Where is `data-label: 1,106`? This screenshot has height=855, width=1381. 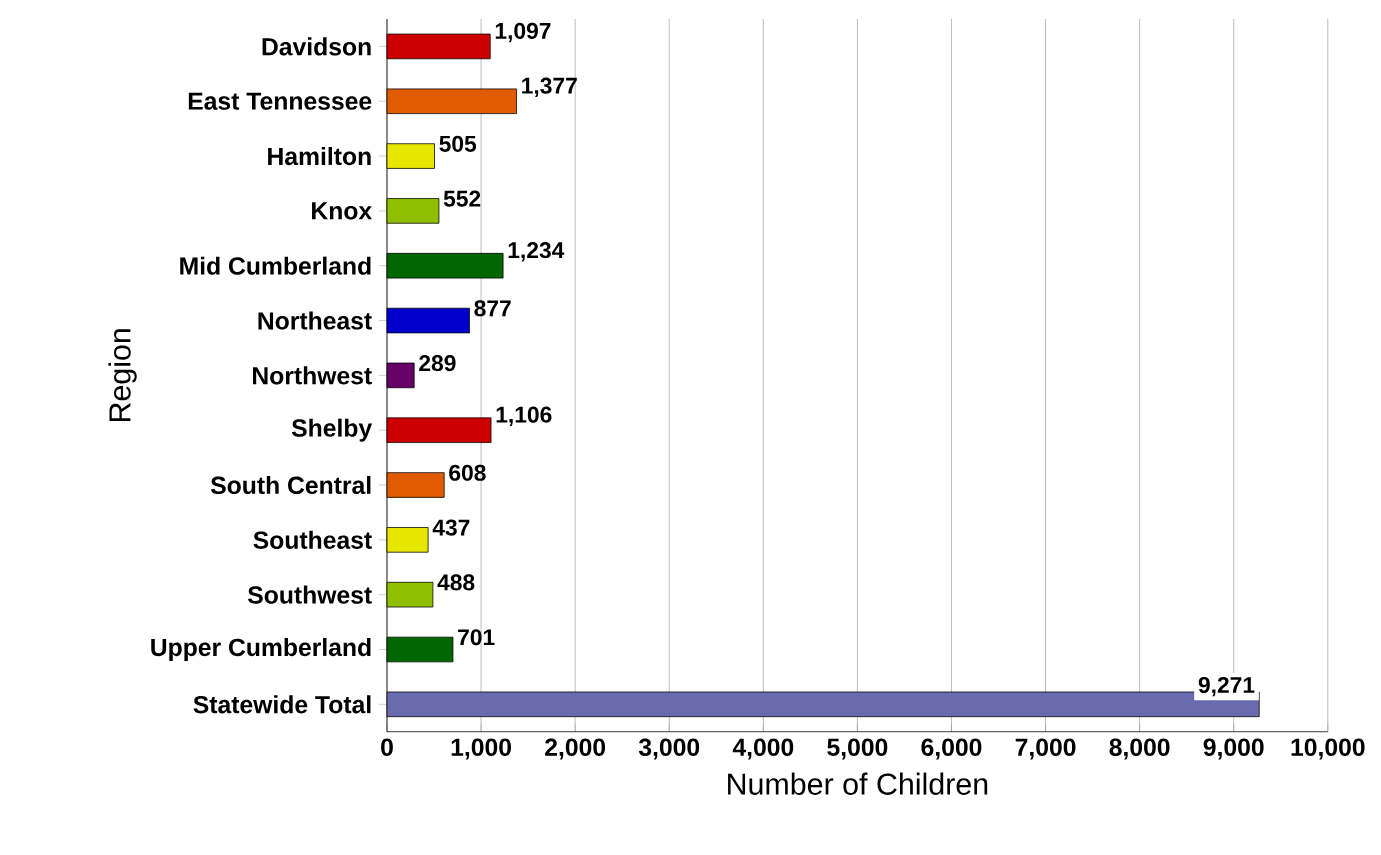 data-label: 1,106 is located at coordinates (524, 416).